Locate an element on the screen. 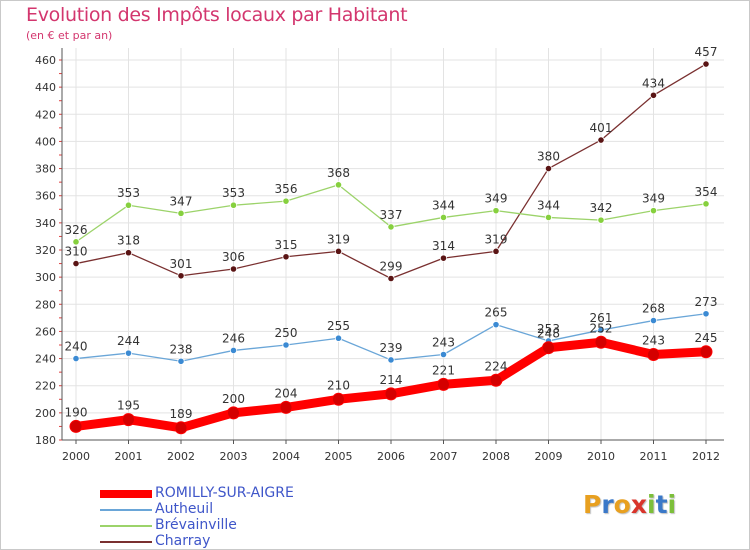  data-label: 244 is located at coordinates (128, 341).